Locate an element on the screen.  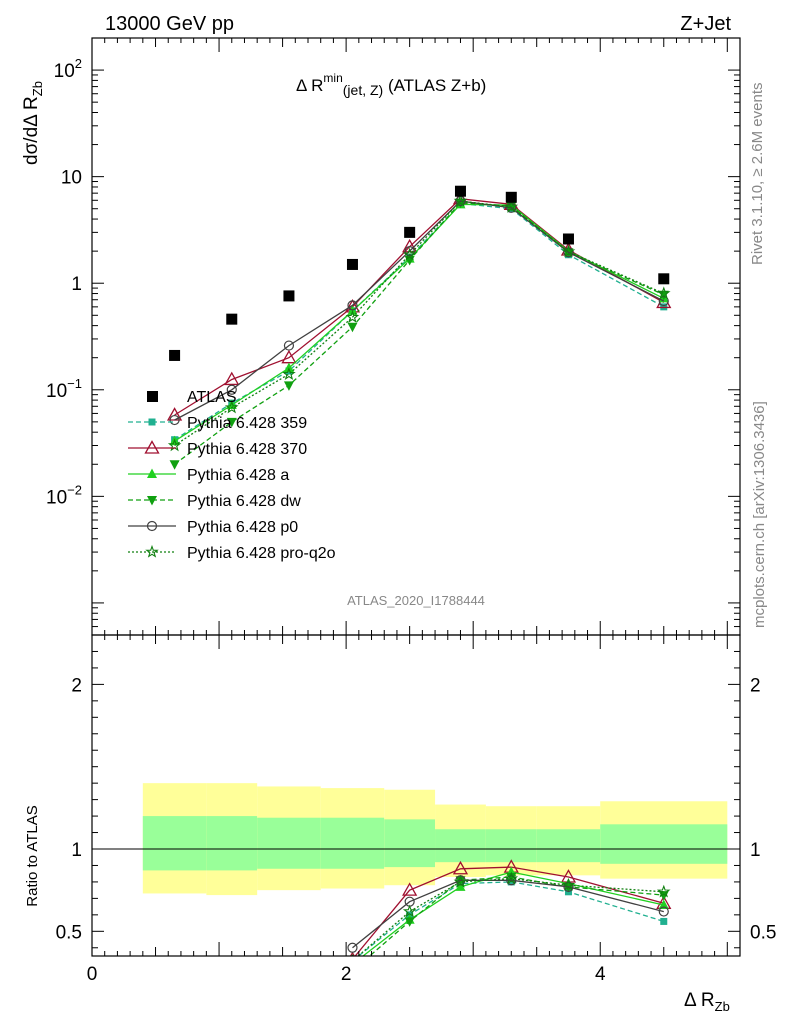
upper-ytick-exp: 2 is located at coordinates (78, 63).